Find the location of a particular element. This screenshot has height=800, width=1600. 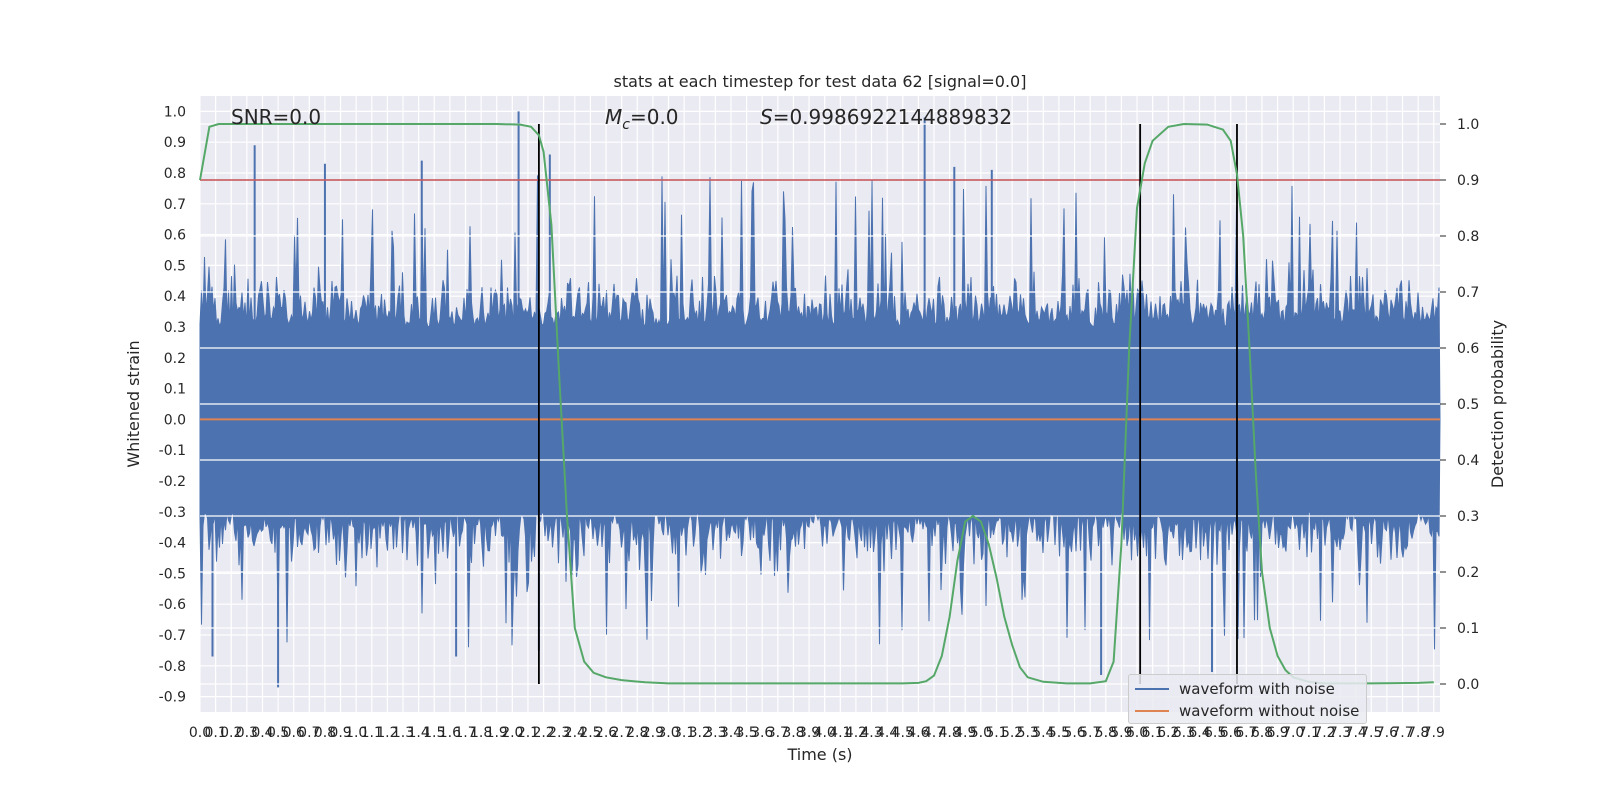

x-tick-label: 3.0 is located at coordinates (668, 733).